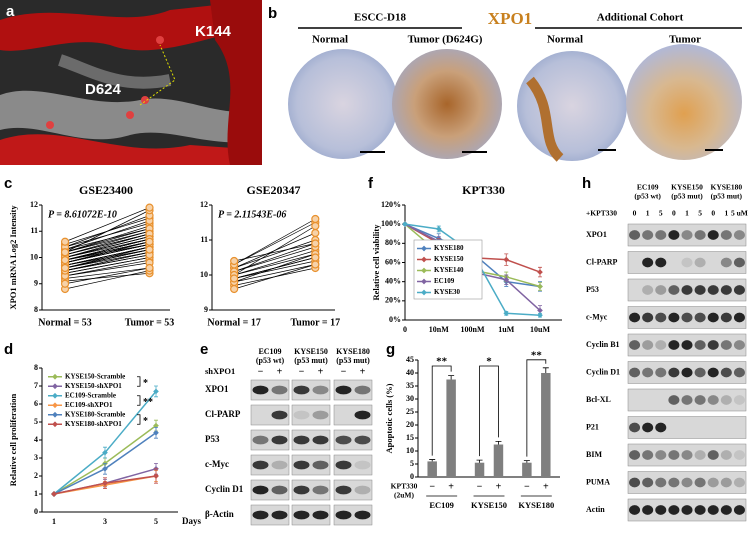 The image size is (750, 533). Describe the element at coordinates (204, 274) in the screenshot. I see `y-tick-label: 10` at that location.